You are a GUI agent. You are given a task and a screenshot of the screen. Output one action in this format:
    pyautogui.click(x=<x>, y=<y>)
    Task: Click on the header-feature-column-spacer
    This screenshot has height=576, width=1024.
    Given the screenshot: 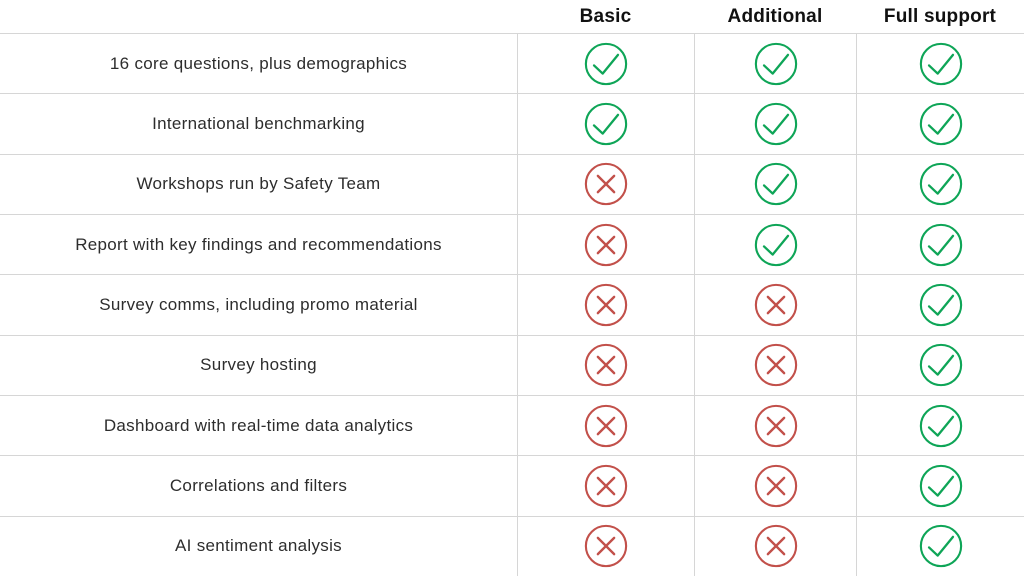 What is the action you would take?
    pyautogui.click(x=258, y=16)
    